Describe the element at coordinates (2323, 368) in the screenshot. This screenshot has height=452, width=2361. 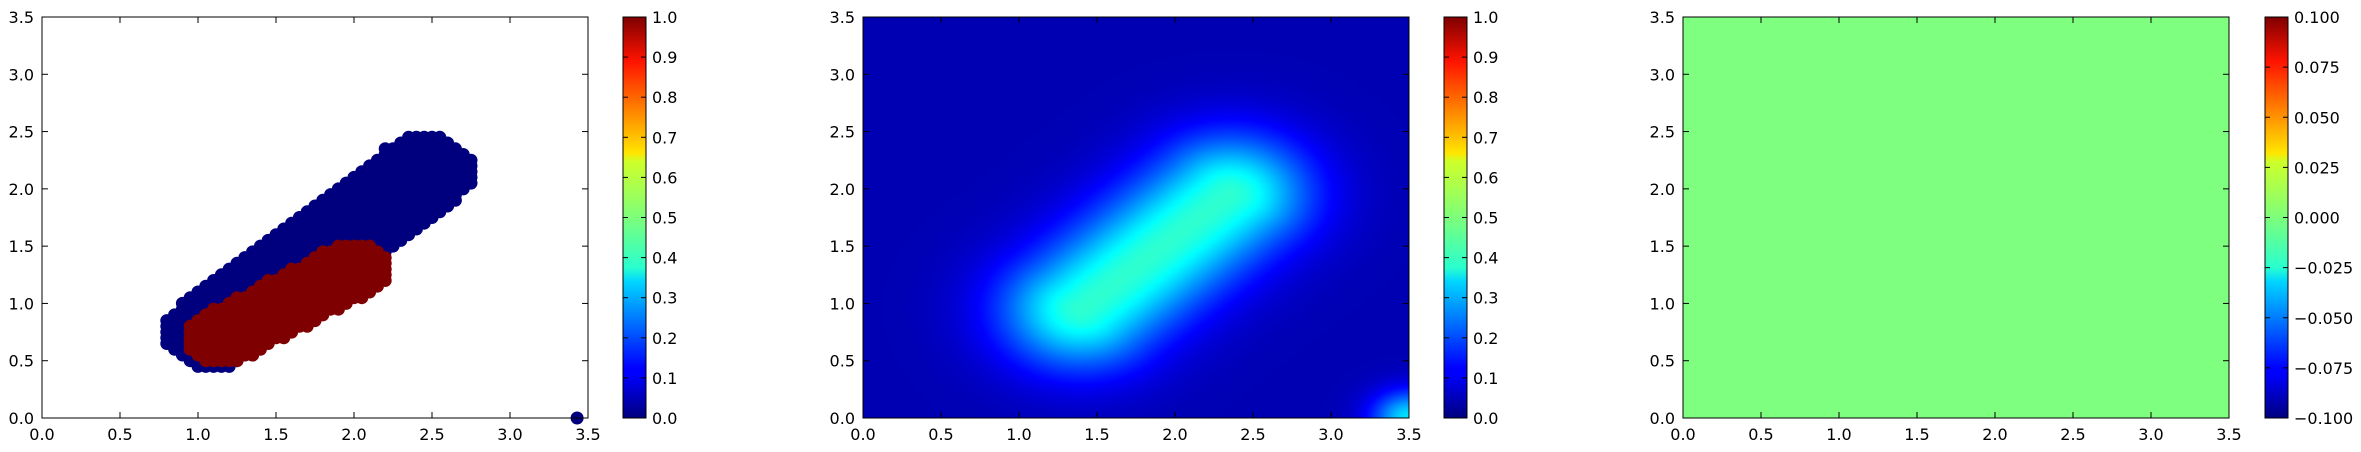
I see `colorbar-tick-label: −0.075` at that location.